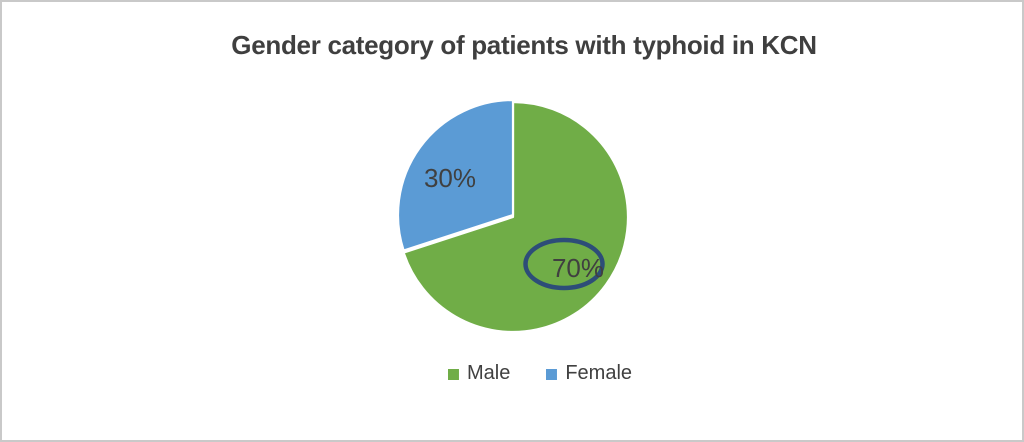 Image resolution: width=1024 pixels, height=442 pixels. I want to click on legend-label-female: Female, so click(599, 373).